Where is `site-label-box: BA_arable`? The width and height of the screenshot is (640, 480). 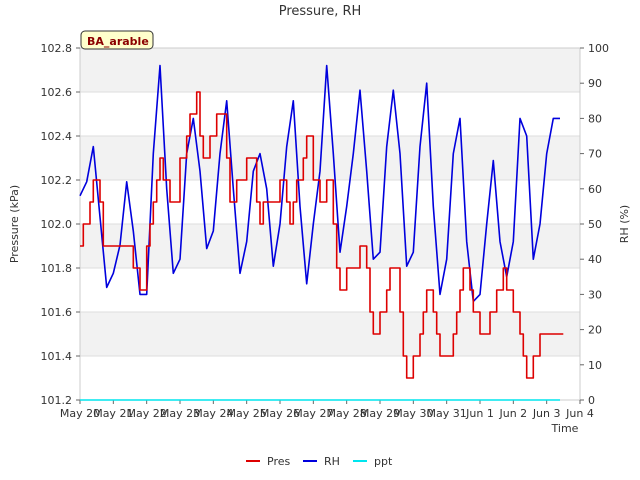 site-label-box: BA_arable is located at coordinates (117, 40).